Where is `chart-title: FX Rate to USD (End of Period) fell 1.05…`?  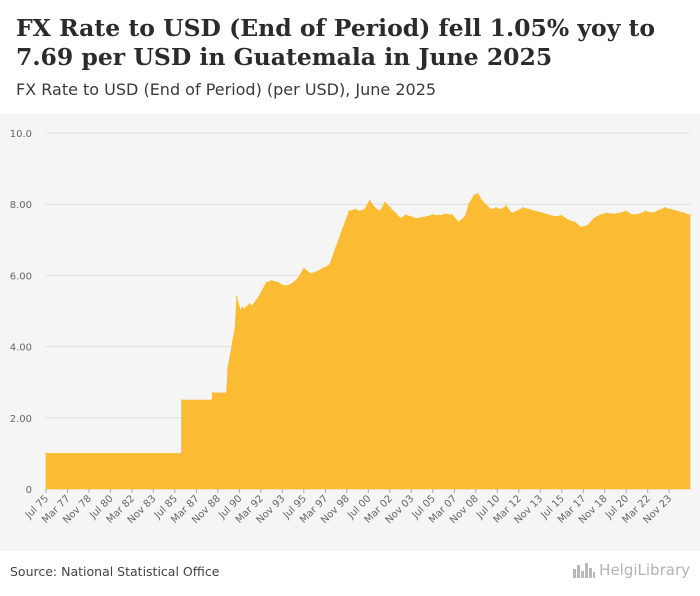
chart-title: FX Rate to USD (End of Period) fell 1.05… is located at coordinates (336, 42).